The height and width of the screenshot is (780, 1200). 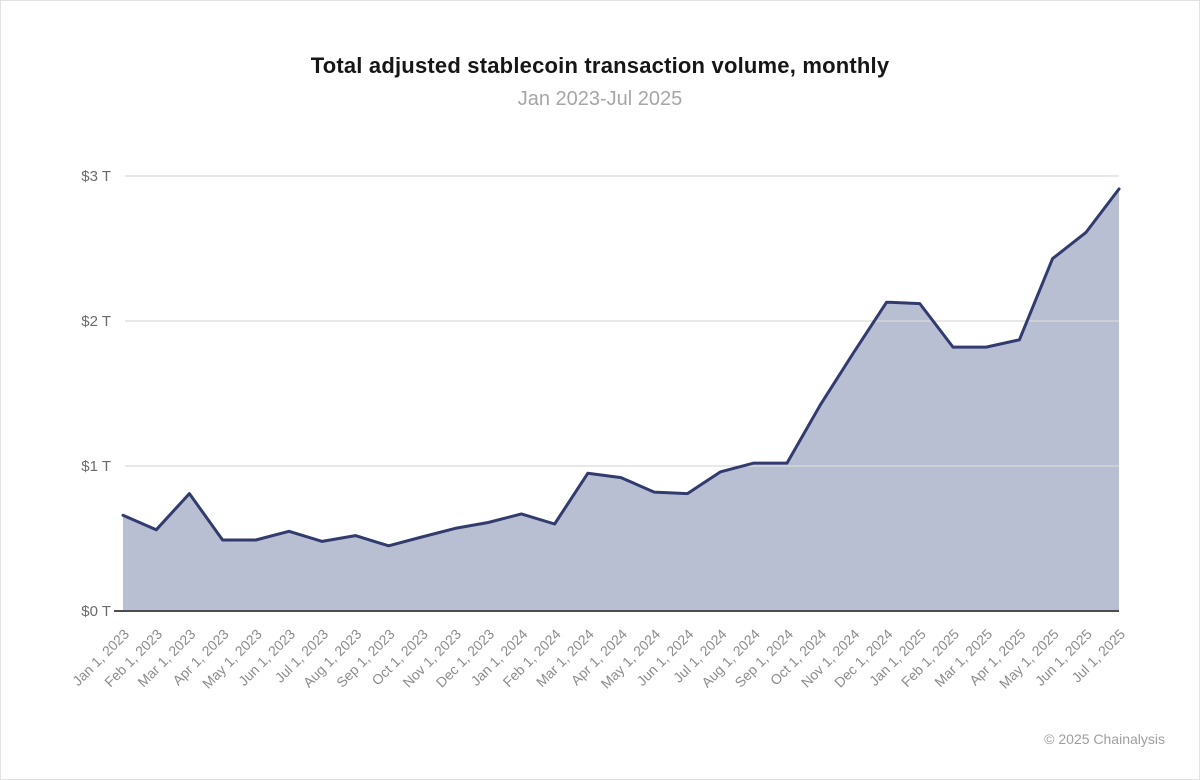 What do you see at coordinates (600, 99) in the screenshot?
I see `chart-subtitle: Jan 2023-Jul 2025` at bounding box center [600, 99].